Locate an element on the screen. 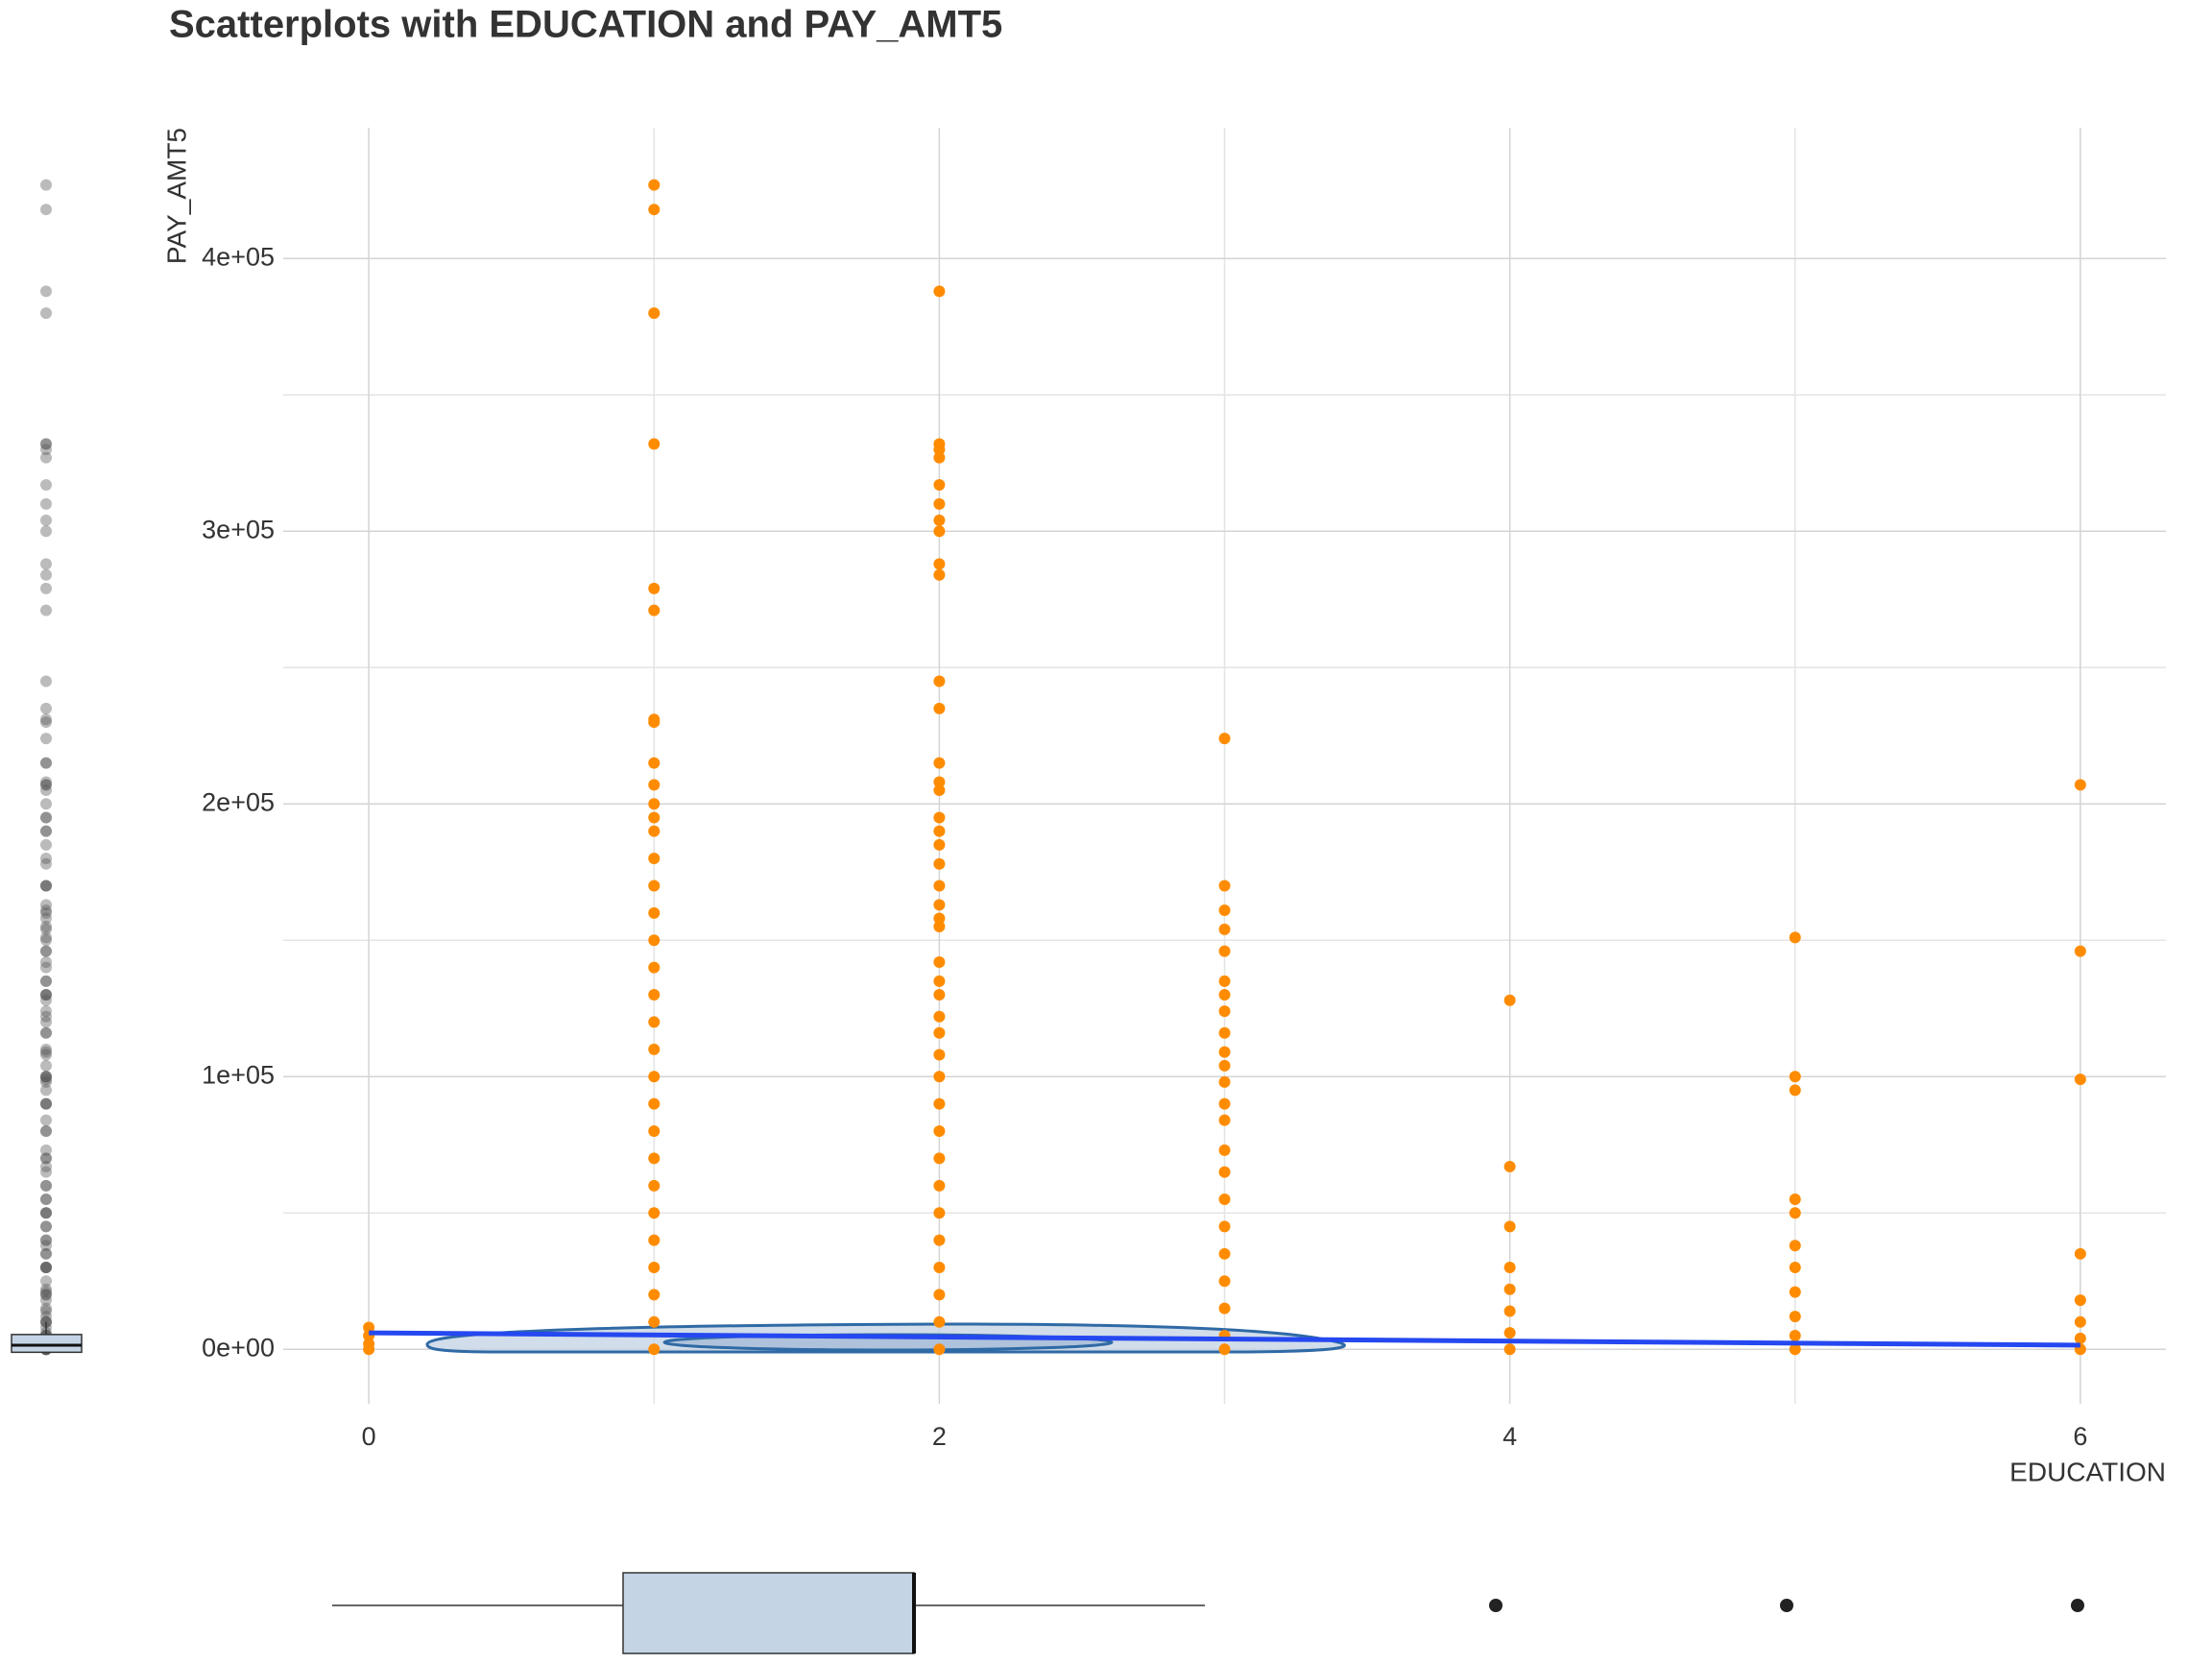 The image size is (2212, 1664). x-tick-label: 2 is located at coordinates (940, 1437).